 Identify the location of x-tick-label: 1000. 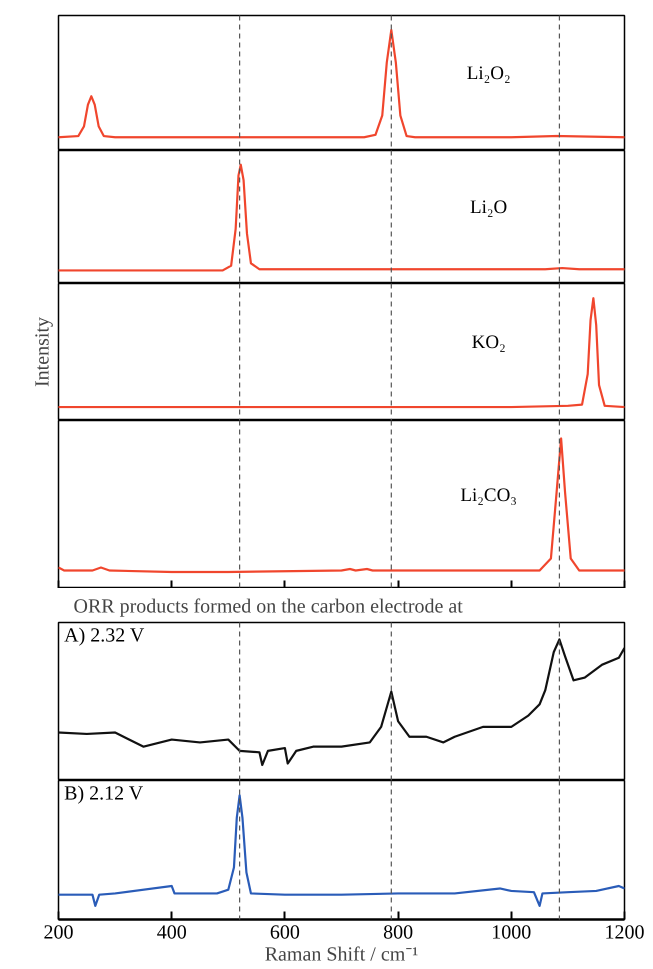
(511, 933).